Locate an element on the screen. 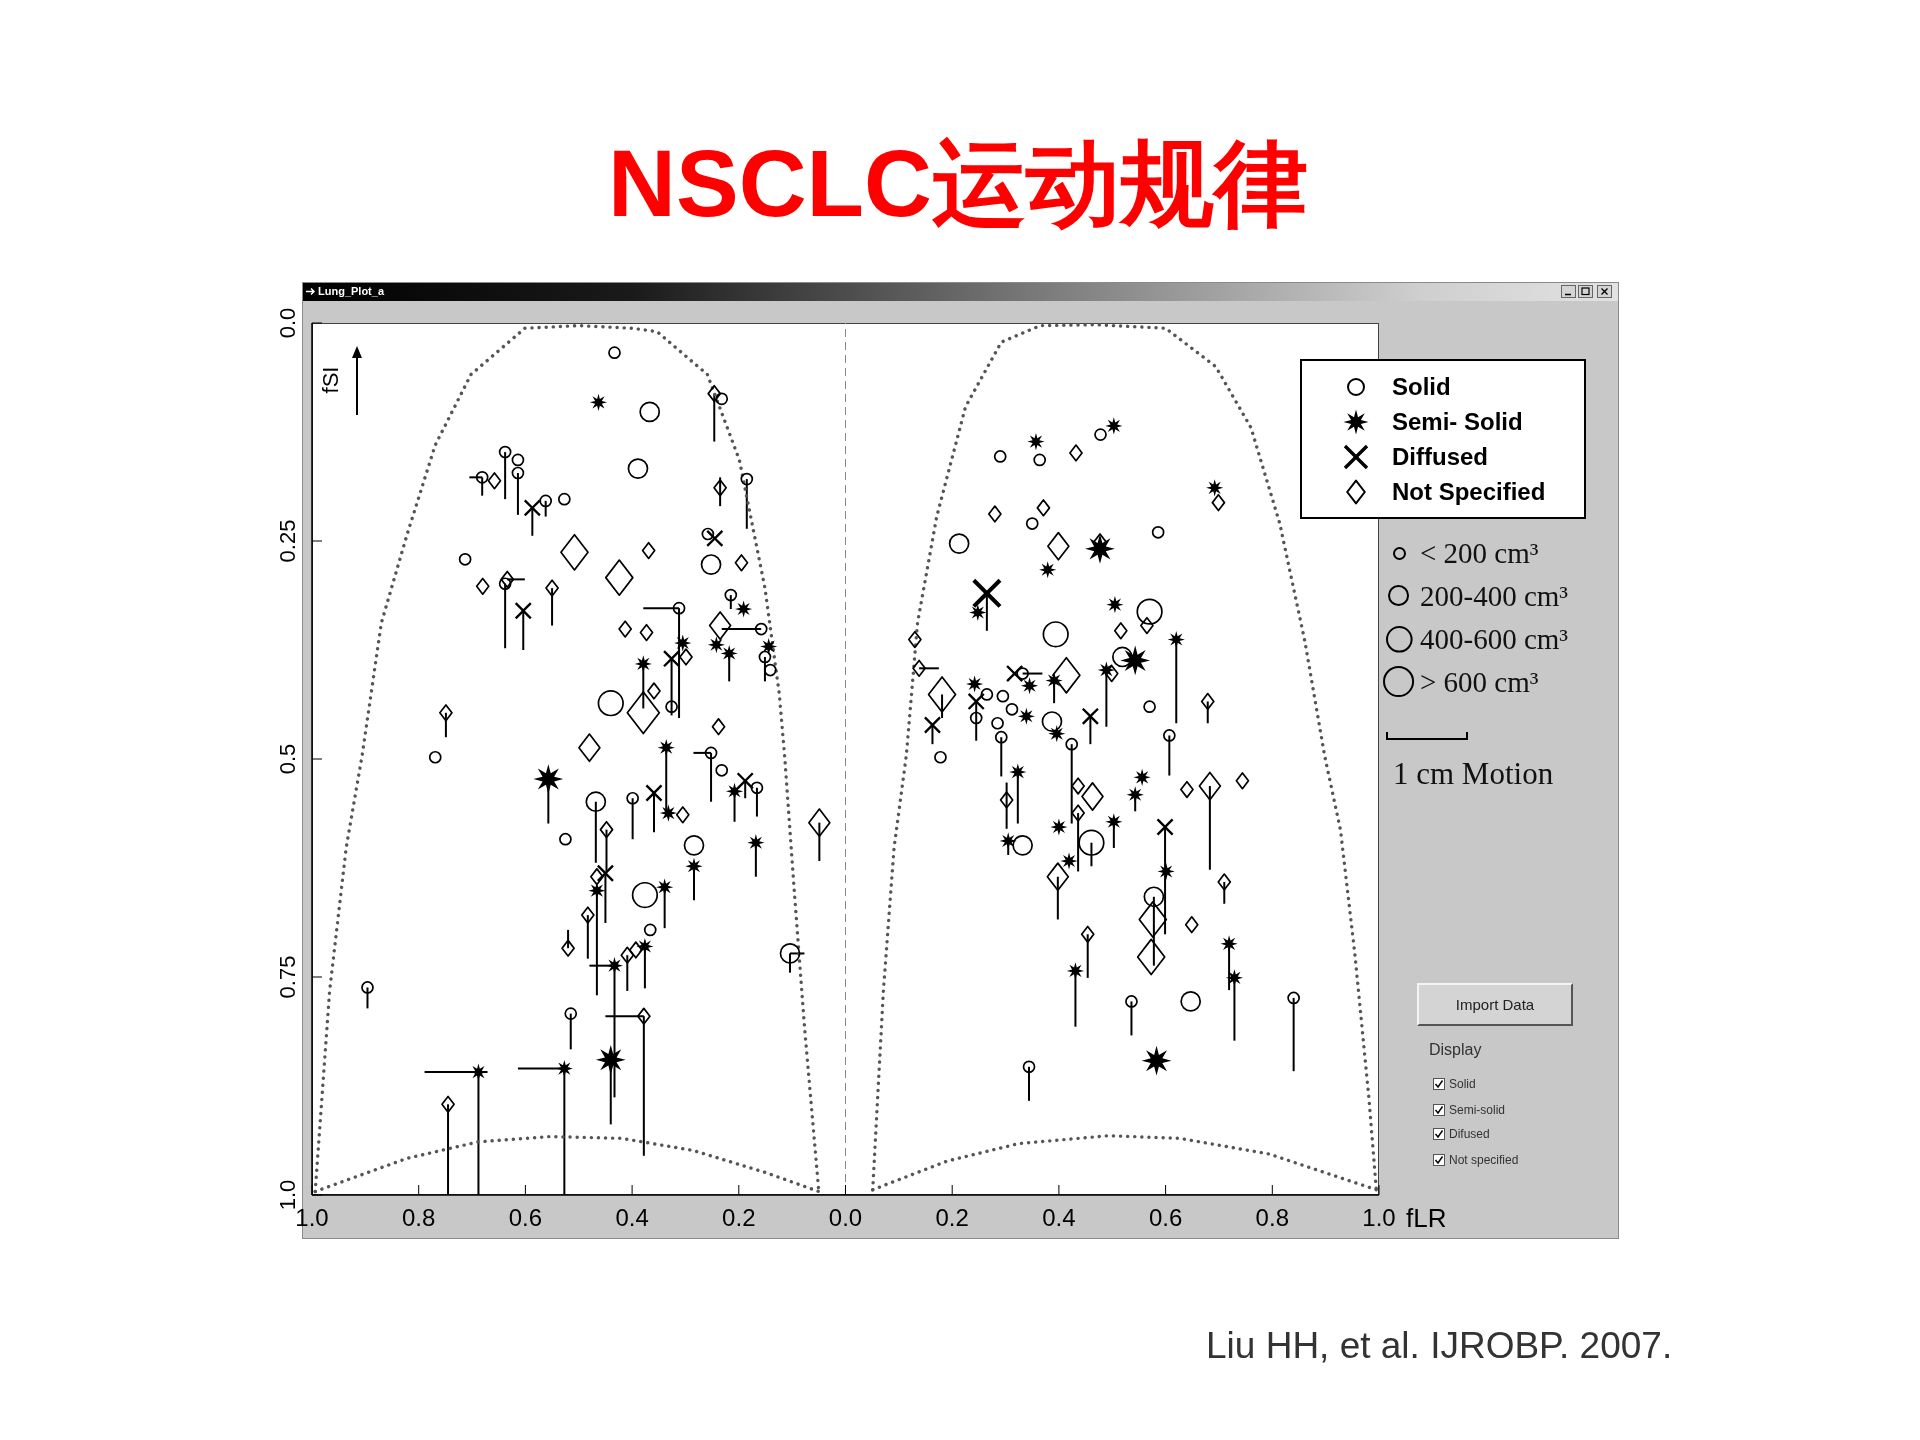 This screenshot has height=1440, width=1920. legend-label: < 200 cm³ is located at coordinates (1479, 553).